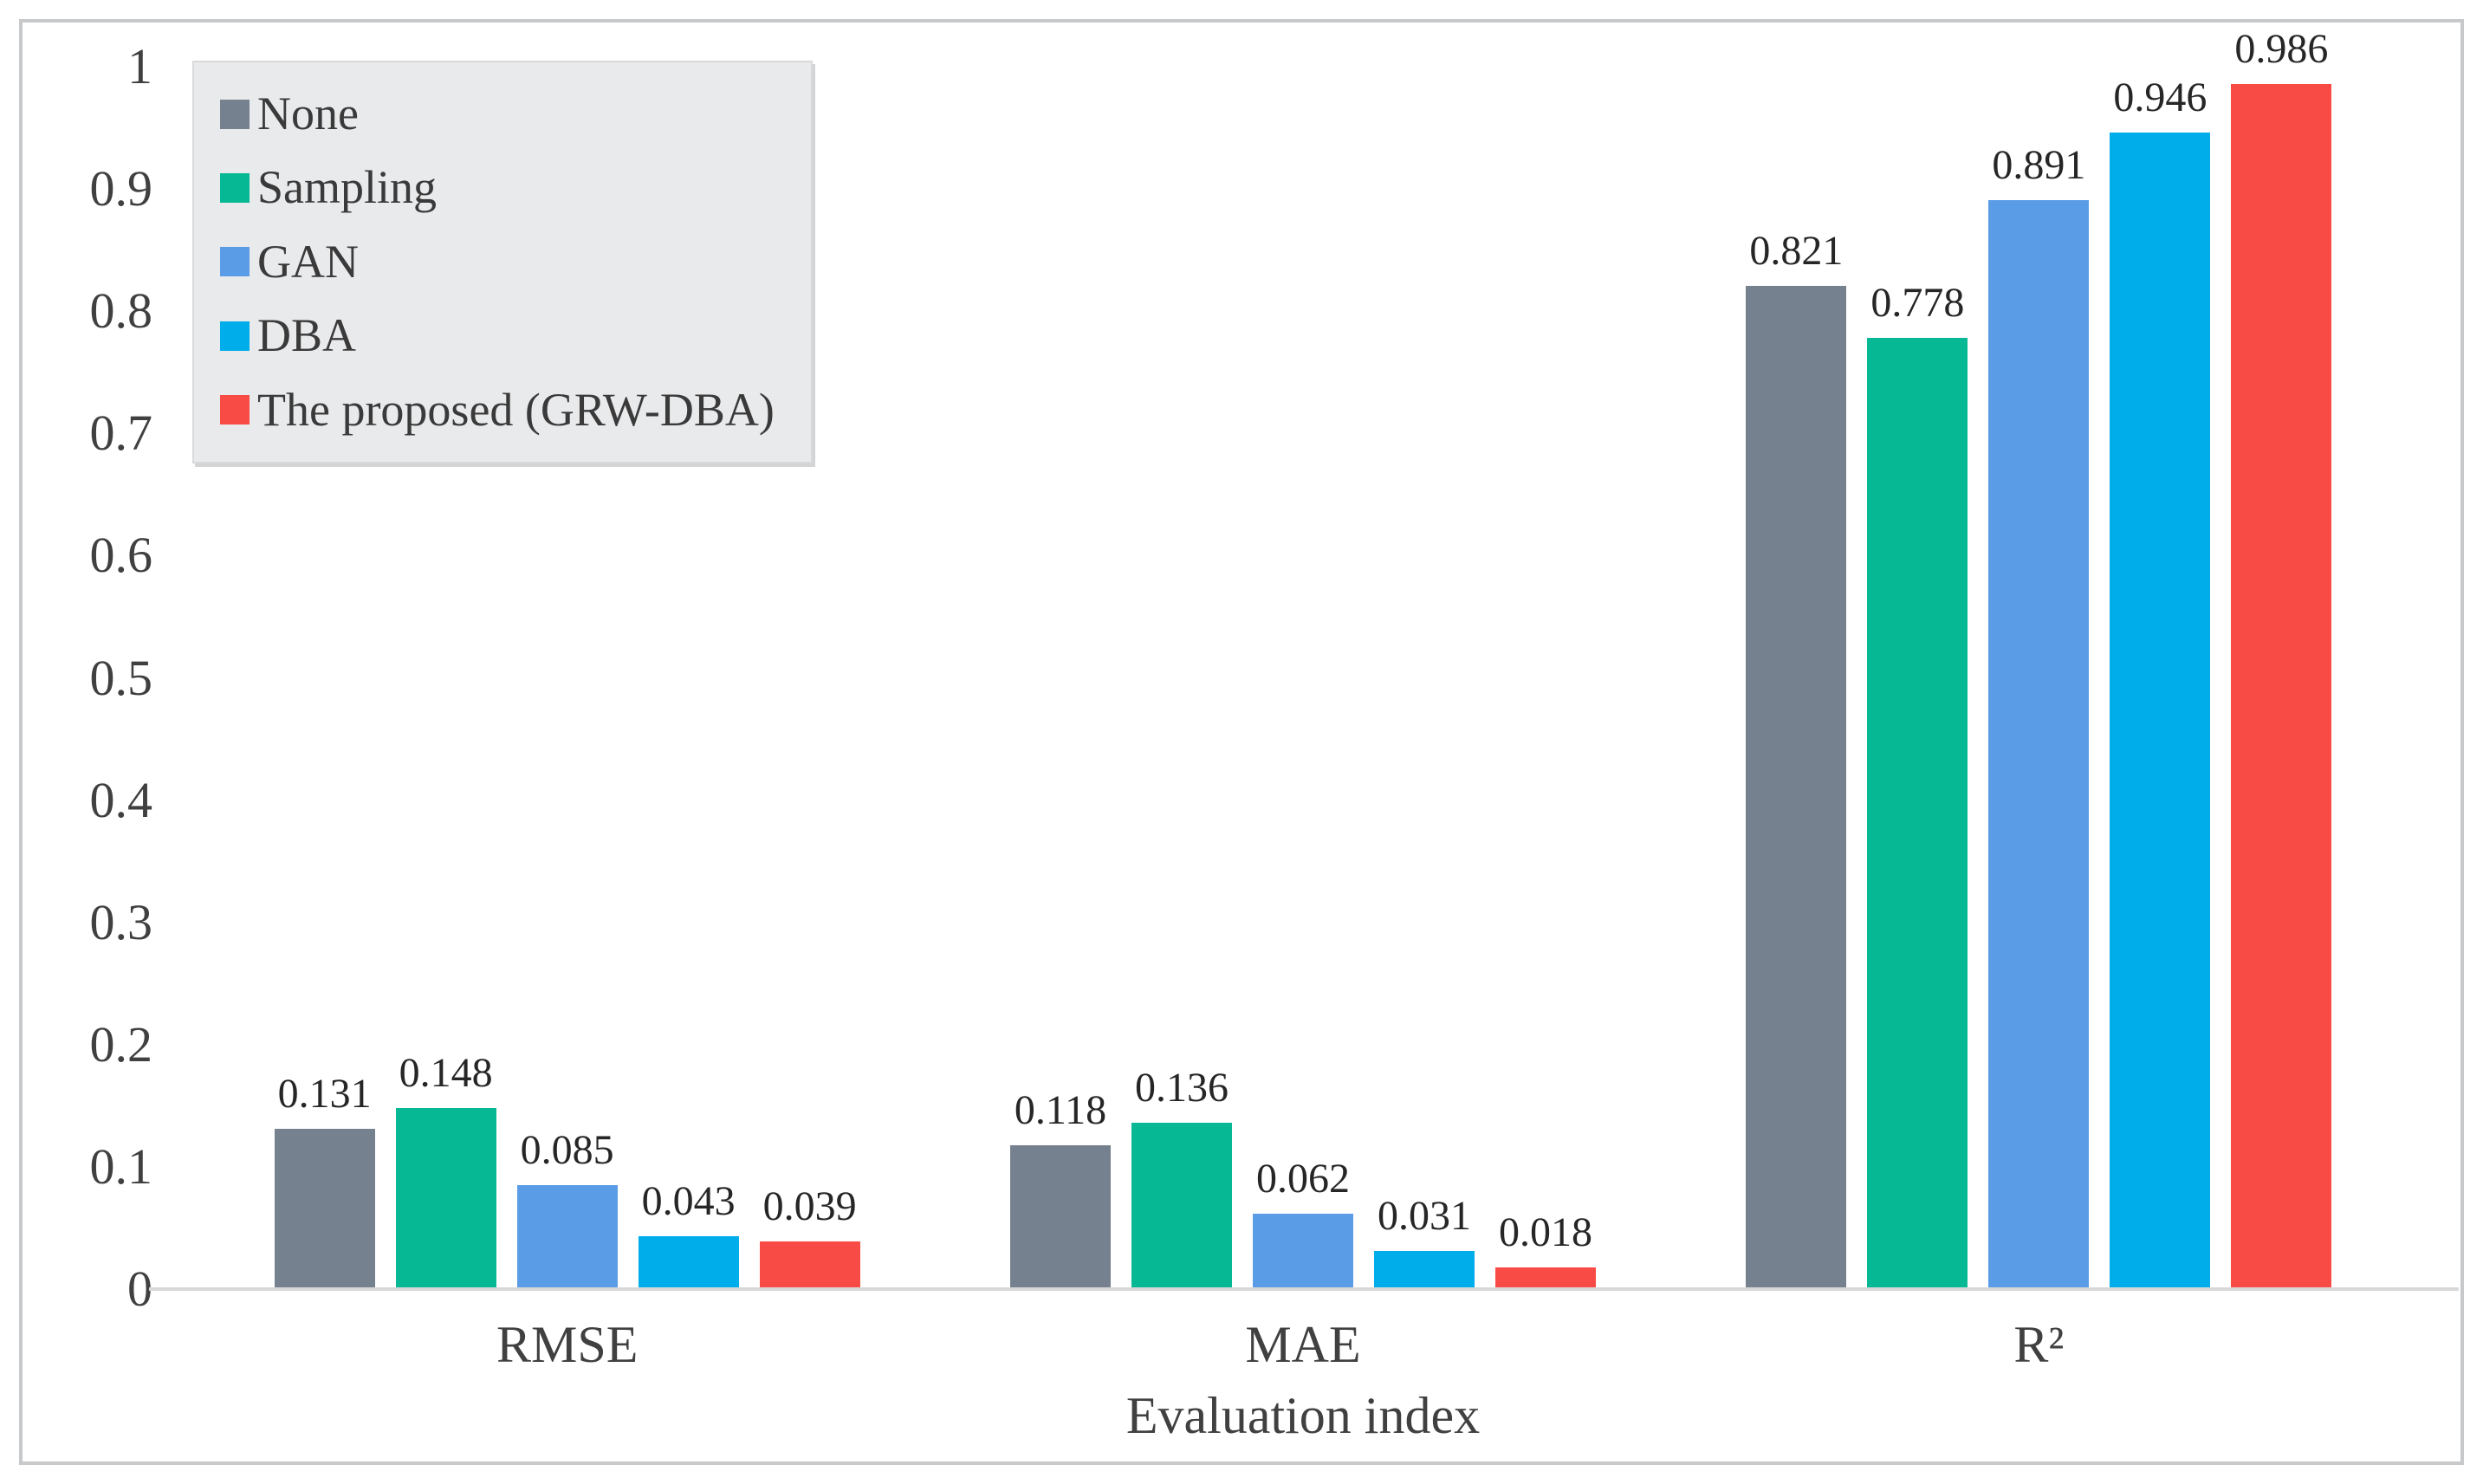 The image size is (2483, 1484). What do you see at coordinates (1060, 1189) in the screenshot?
I see `bar-none-mae: 0.118` at bounding box center [1060, 1189].